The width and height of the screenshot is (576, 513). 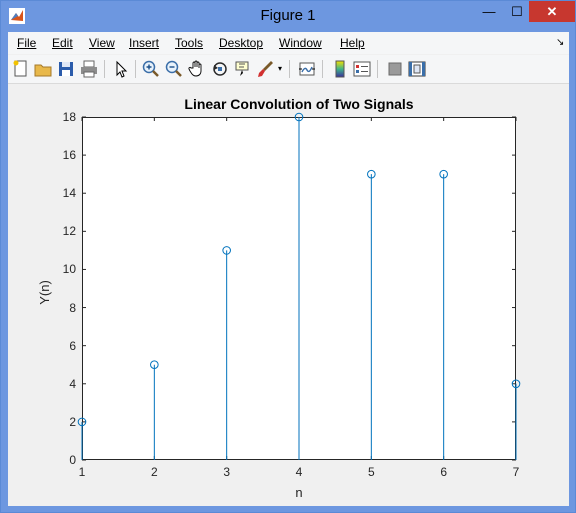 I want to click on x-tick-label: 7, so click(x=516, y=472).